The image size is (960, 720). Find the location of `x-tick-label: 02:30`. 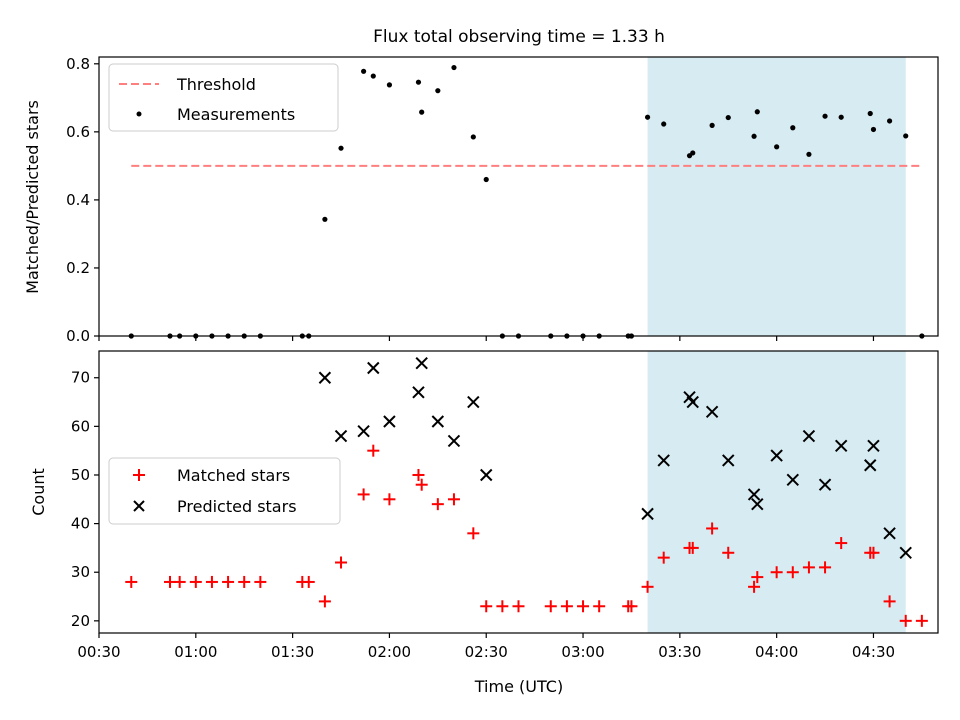

x-tick-label: 02:30 is located at coordinates (486, 652).